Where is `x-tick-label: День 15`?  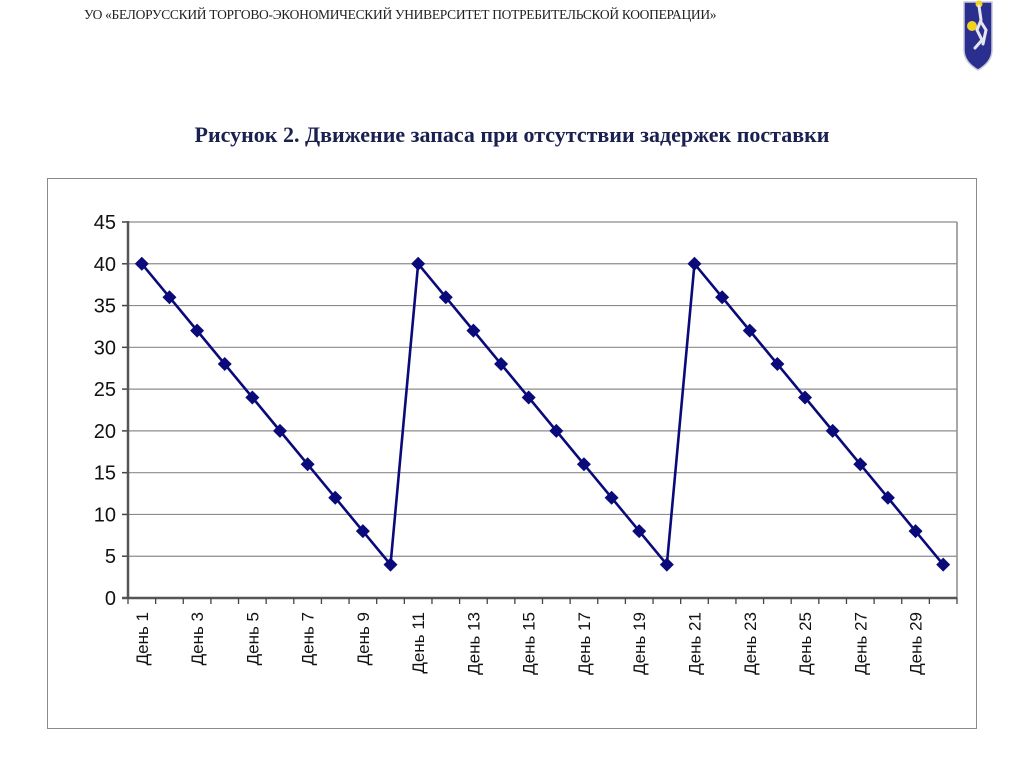 x-tick-label: День 15 is located at coordinates (529, 643).